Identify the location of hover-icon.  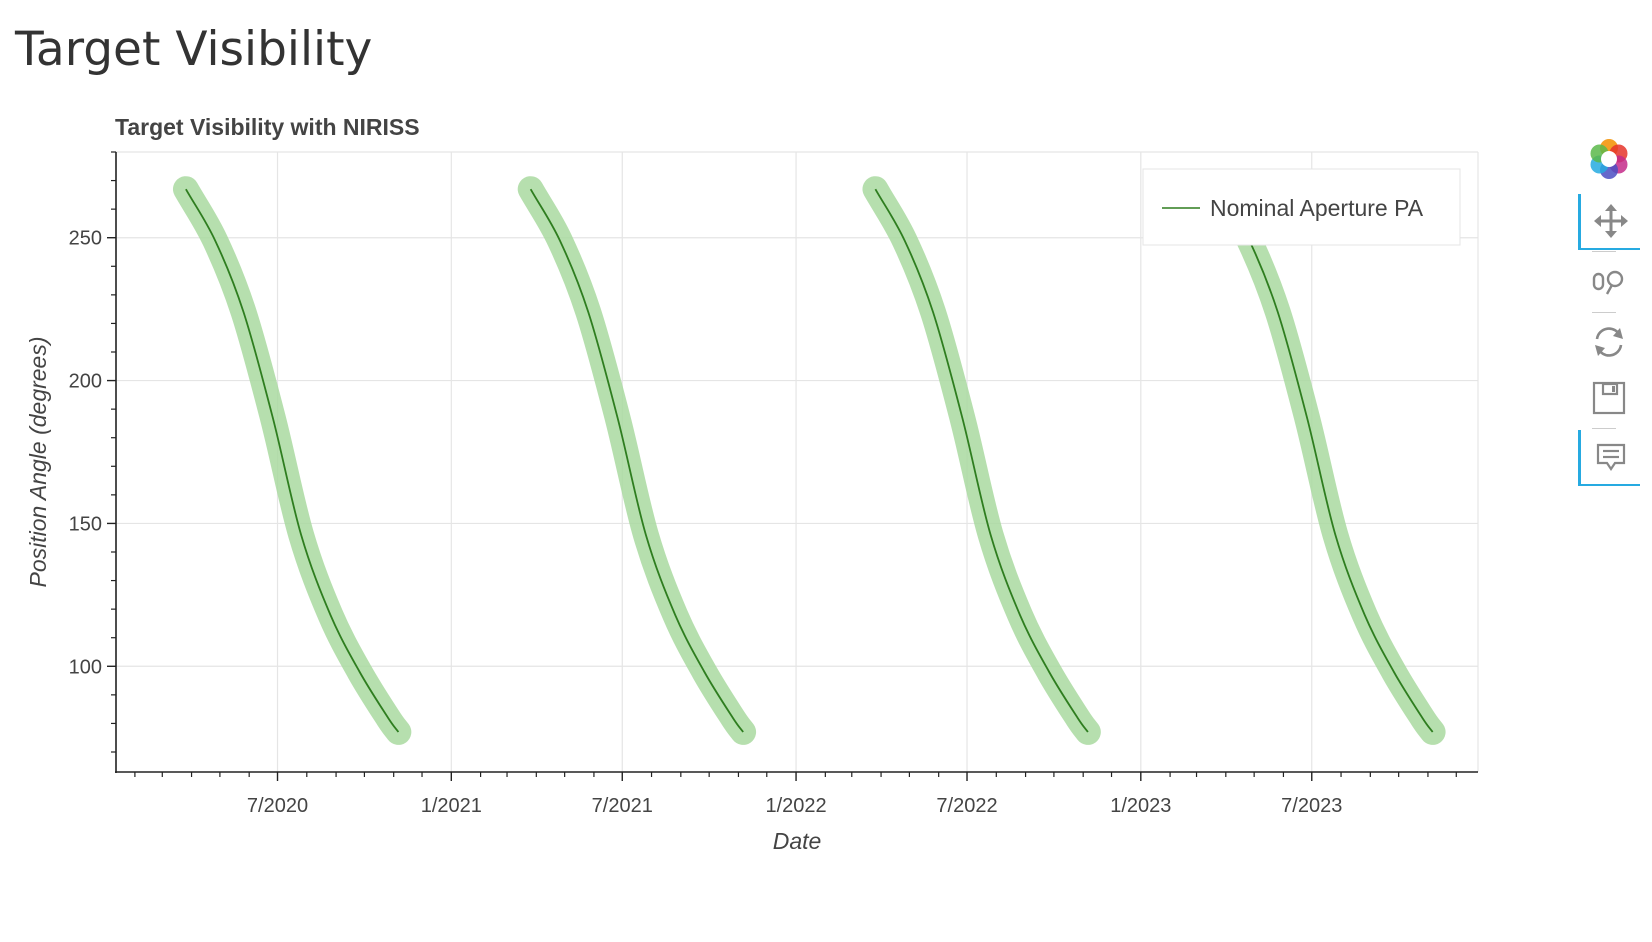
(1609, 458).